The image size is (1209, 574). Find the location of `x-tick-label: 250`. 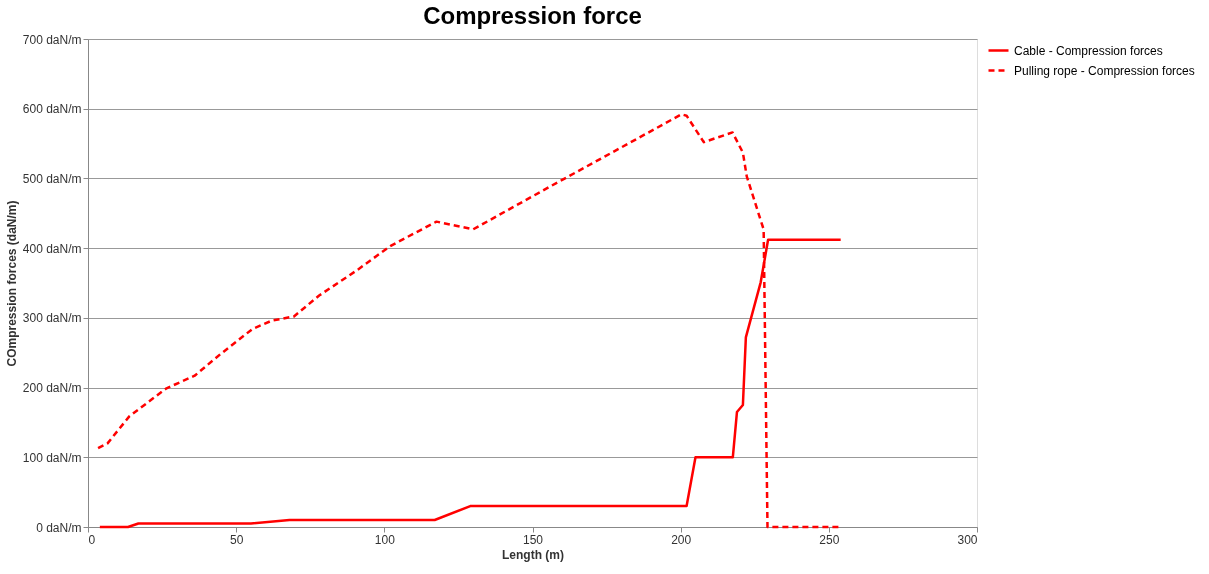

x-tick-label: 250 is located at coordinates (829, 539).